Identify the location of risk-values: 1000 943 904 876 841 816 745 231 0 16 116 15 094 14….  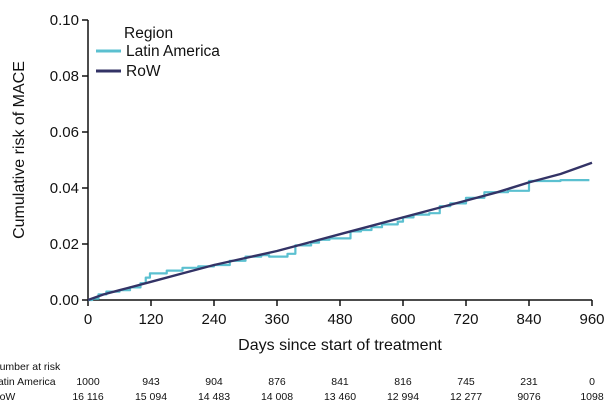
(338, 389).